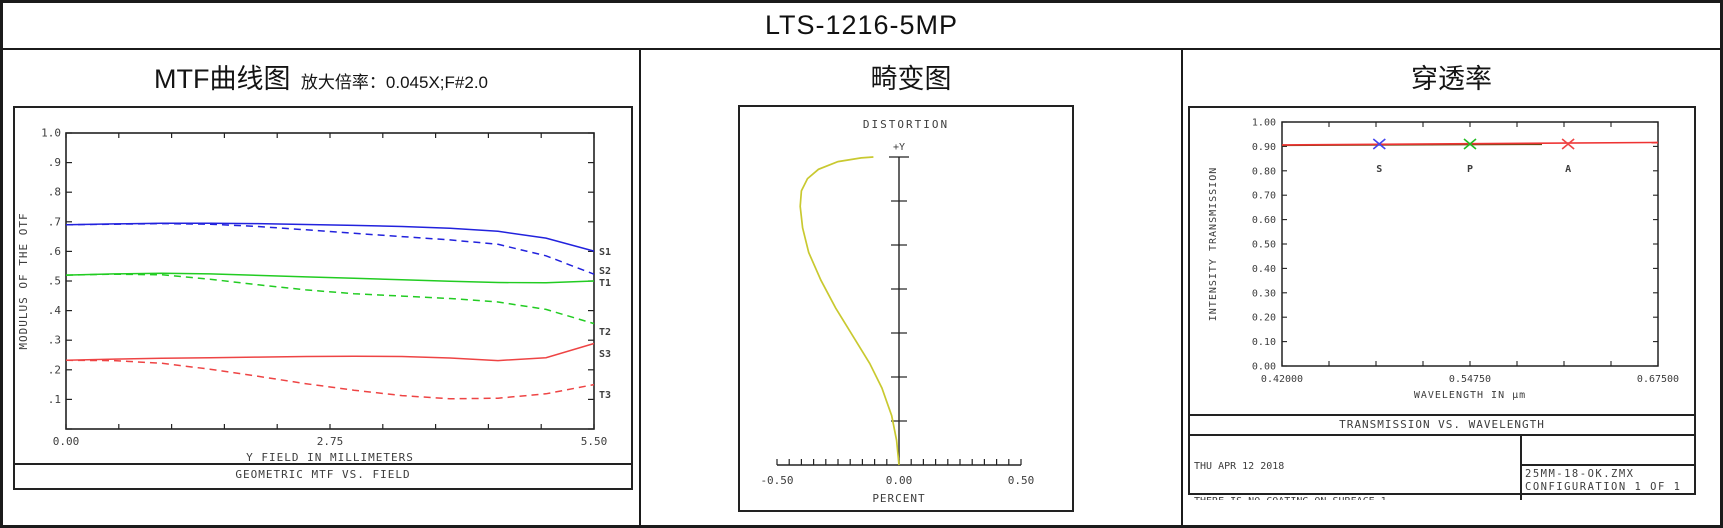  What do you see at coordinates (605, 354) in the screenshot?
I see `mtf-curve-label-S3: S3` at bounding box center [605, 354].